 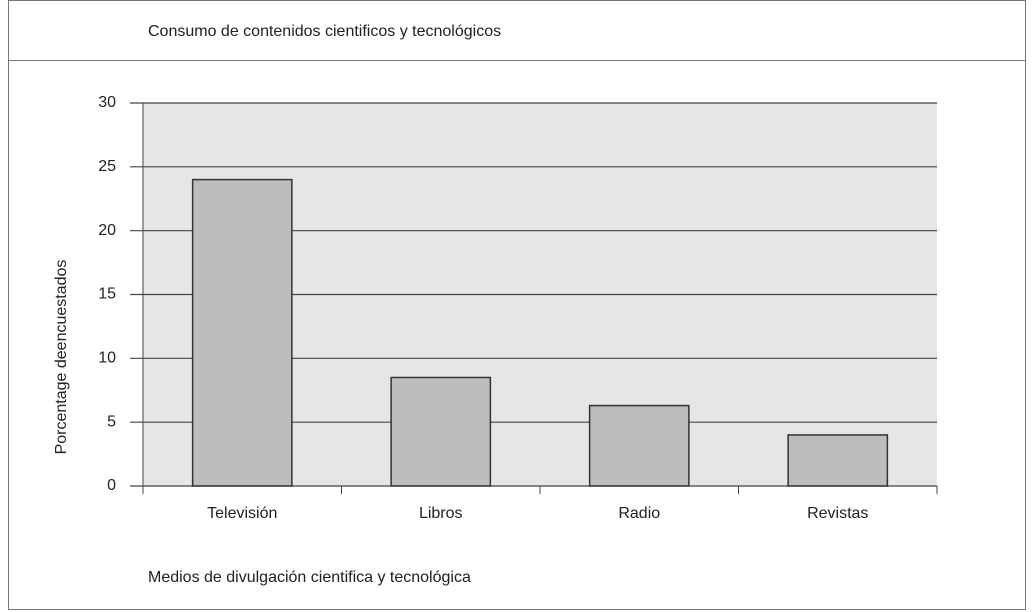 I want to click on y-tick-label: 10, so click(x=107, y=358).